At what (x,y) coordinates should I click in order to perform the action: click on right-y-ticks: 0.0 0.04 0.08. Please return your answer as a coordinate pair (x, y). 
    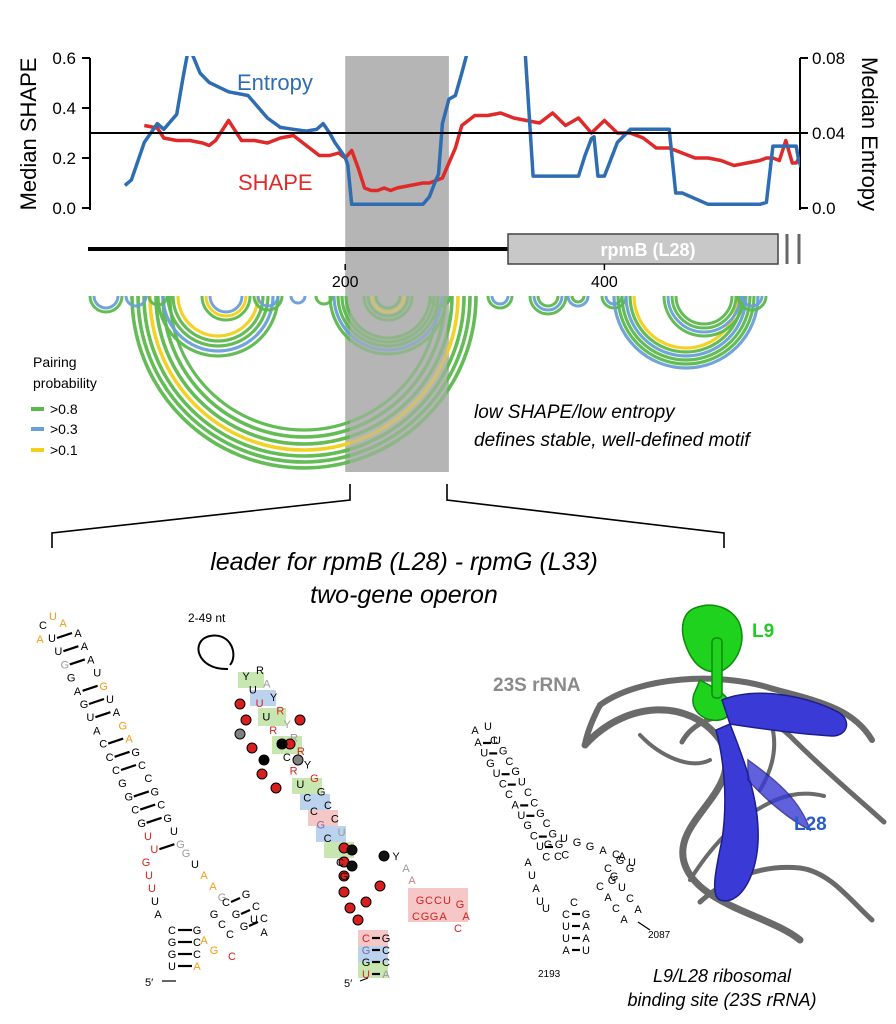
    Looking at the image, I should click on (822, 133).